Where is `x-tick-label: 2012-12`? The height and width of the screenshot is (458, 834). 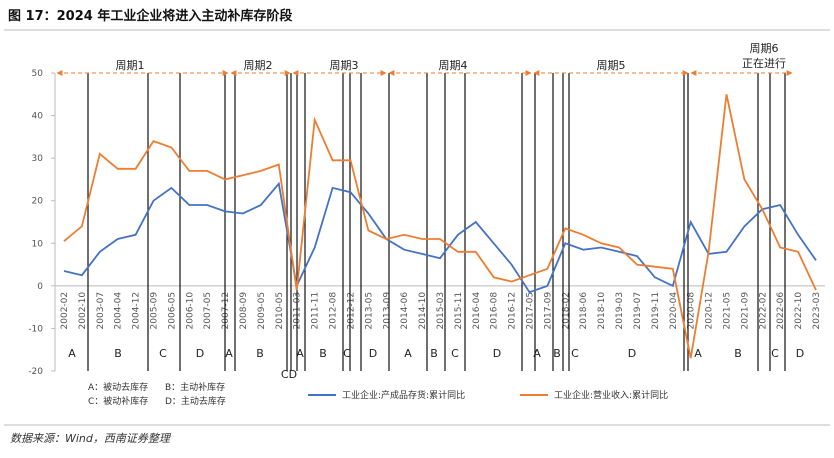
x-tick-label: 2012-12 is located at coordinates (351, 311).